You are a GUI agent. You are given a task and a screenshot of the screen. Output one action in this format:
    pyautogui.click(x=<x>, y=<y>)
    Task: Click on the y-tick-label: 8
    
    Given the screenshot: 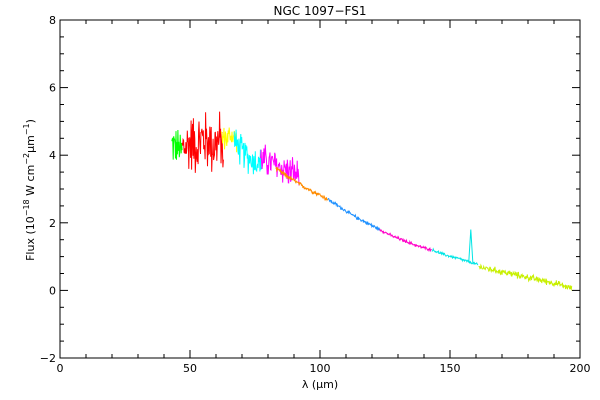 What is the action you would take?
    pyautogui.click(x=52, y=20)
    